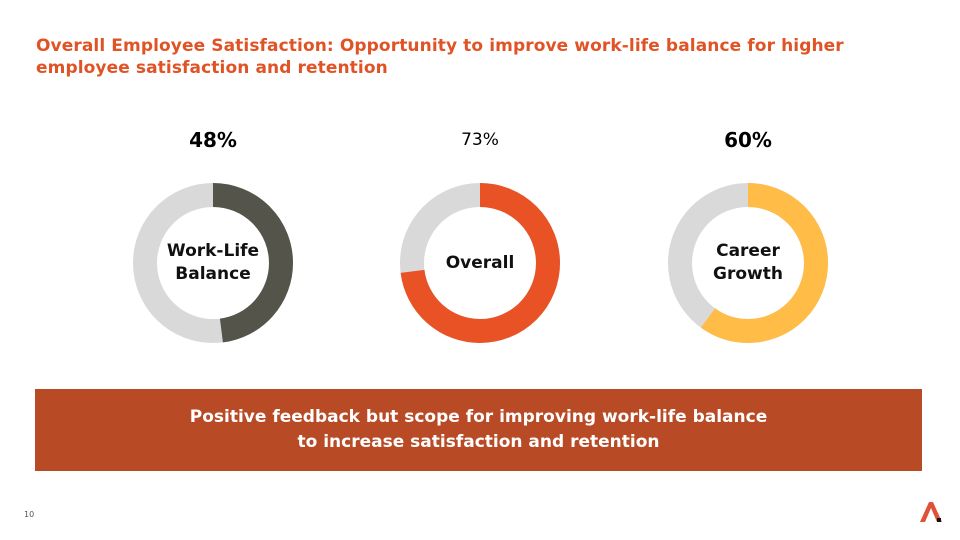 The height and width of the screenshot is (540, 960). I want to click on work-life-balance-donut-svg, so click(213, 263).